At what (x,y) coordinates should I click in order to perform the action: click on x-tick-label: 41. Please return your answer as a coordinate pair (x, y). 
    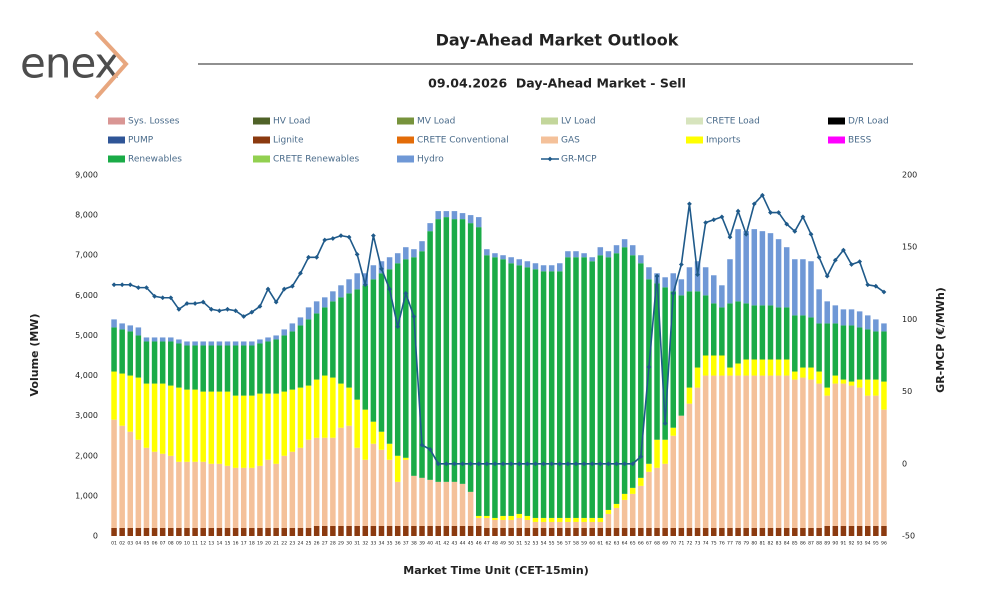
    Looking at the image, I should click on (438, 544).